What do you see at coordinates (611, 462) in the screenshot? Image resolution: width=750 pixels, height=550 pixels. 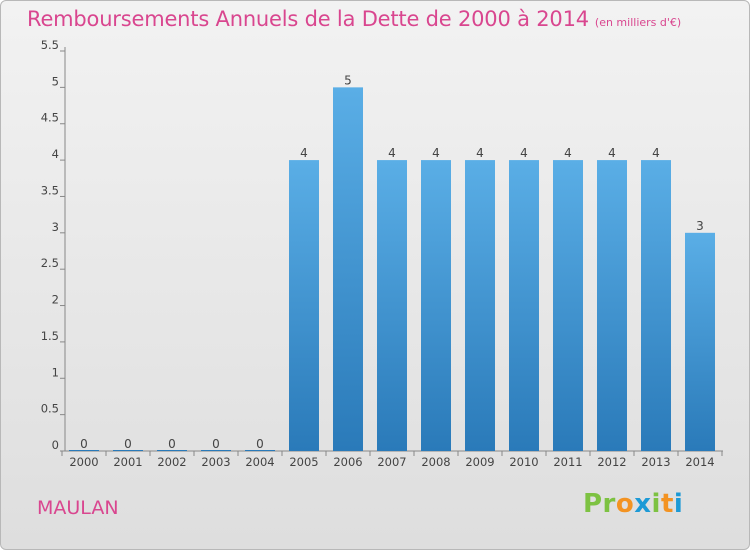 I see `x-tick-label: 2012` at bounding box center [611, 462].